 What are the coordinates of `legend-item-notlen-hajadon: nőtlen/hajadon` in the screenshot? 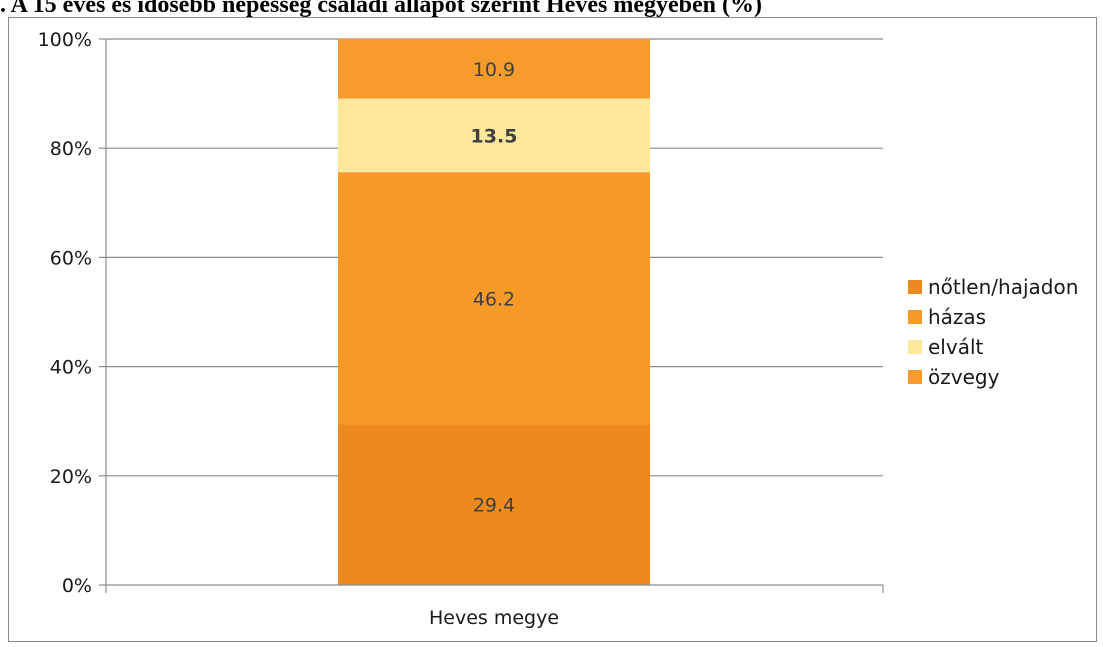 It's located at (993, 287).